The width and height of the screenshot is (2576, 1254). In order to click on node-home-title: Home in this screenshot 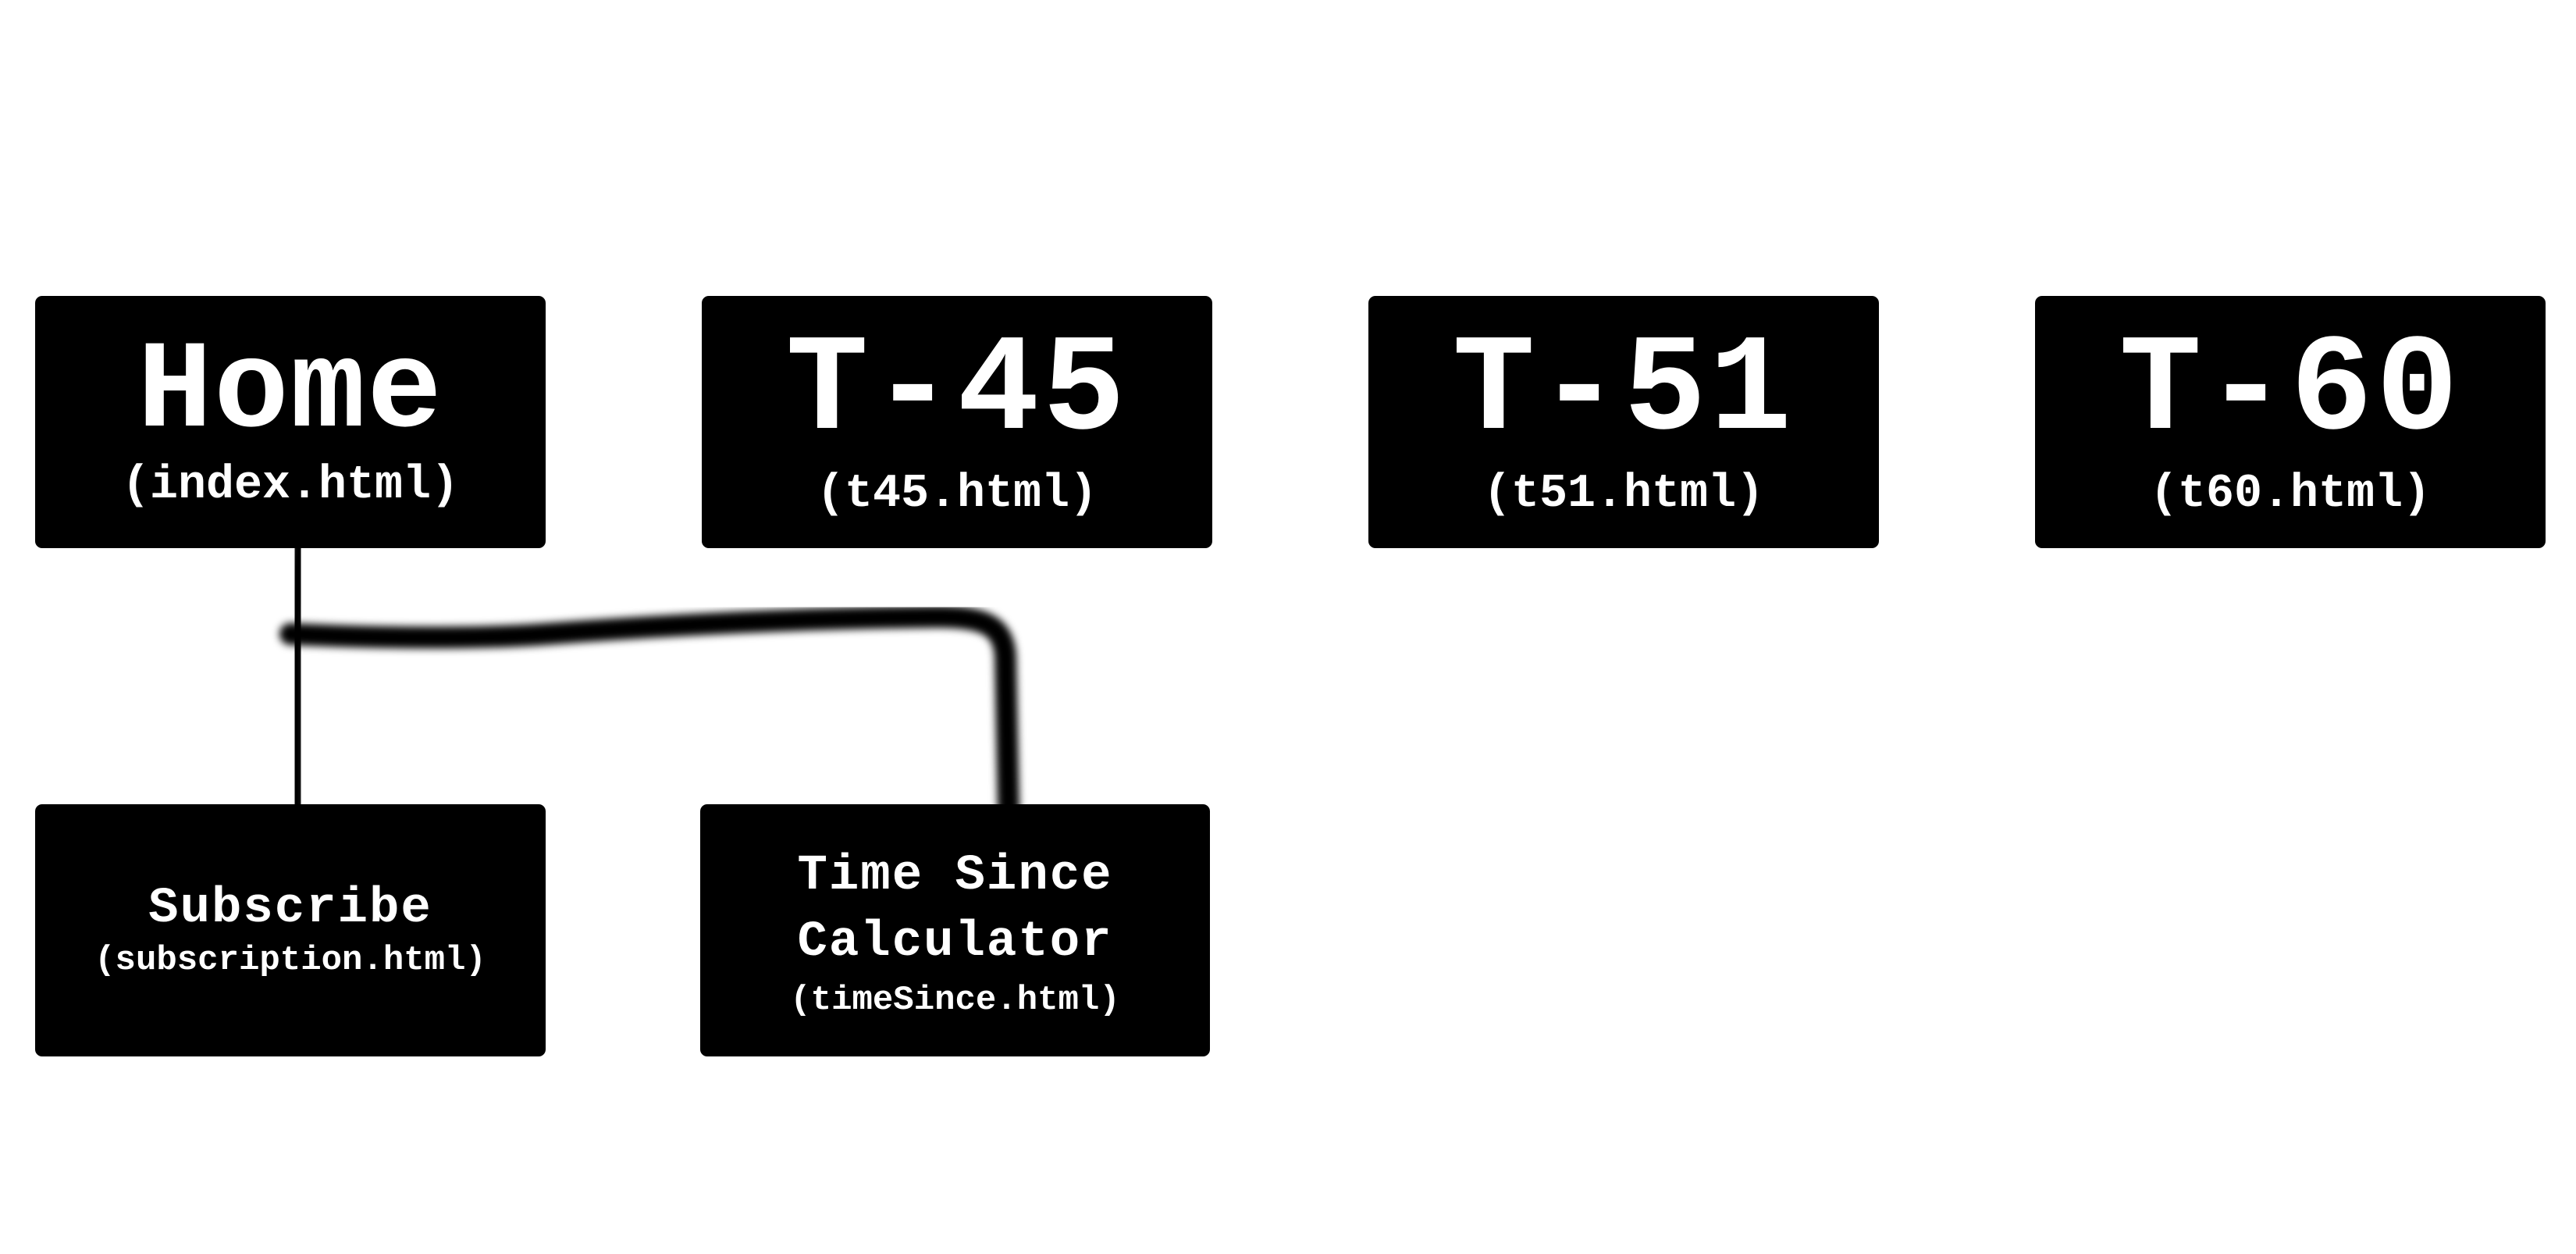, I will do `click(290, 393)`.